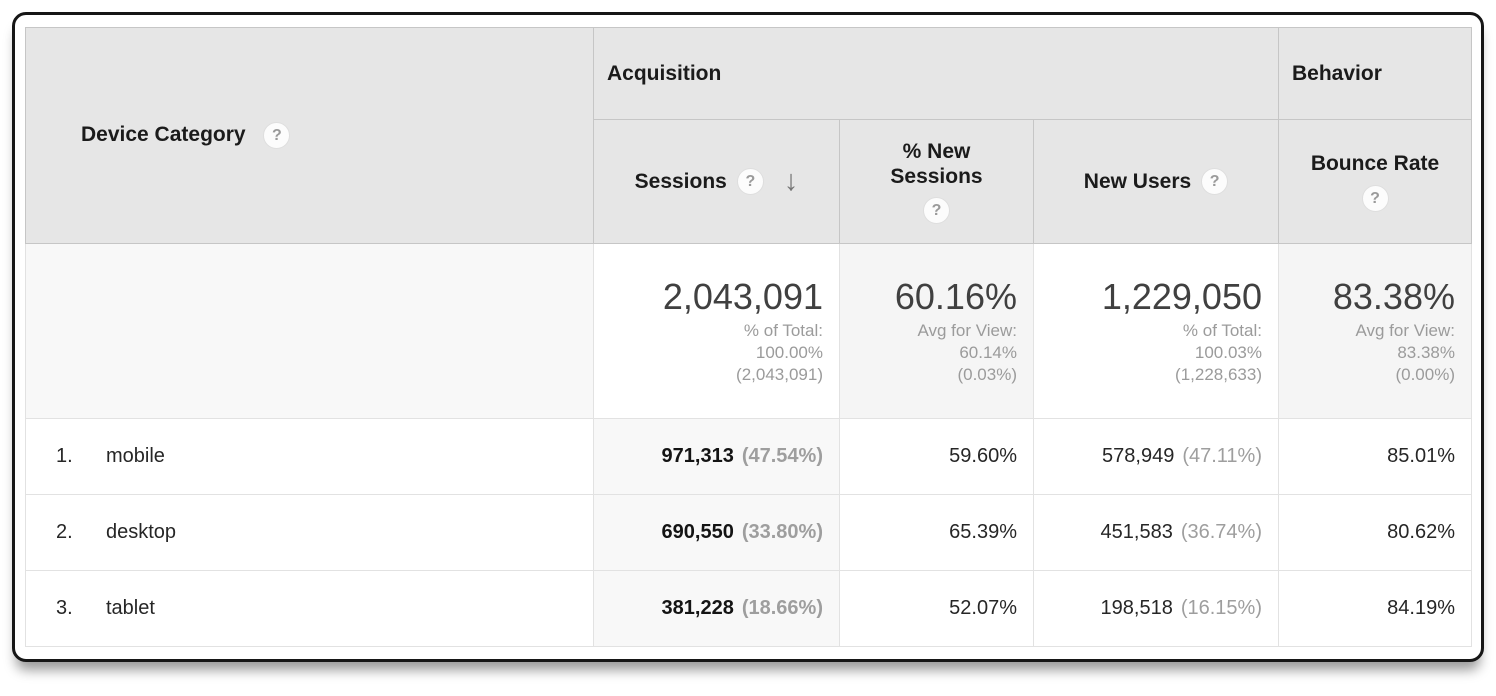  I want to click on summary-new-users-value: 1,229,050, so click(1181, 297).